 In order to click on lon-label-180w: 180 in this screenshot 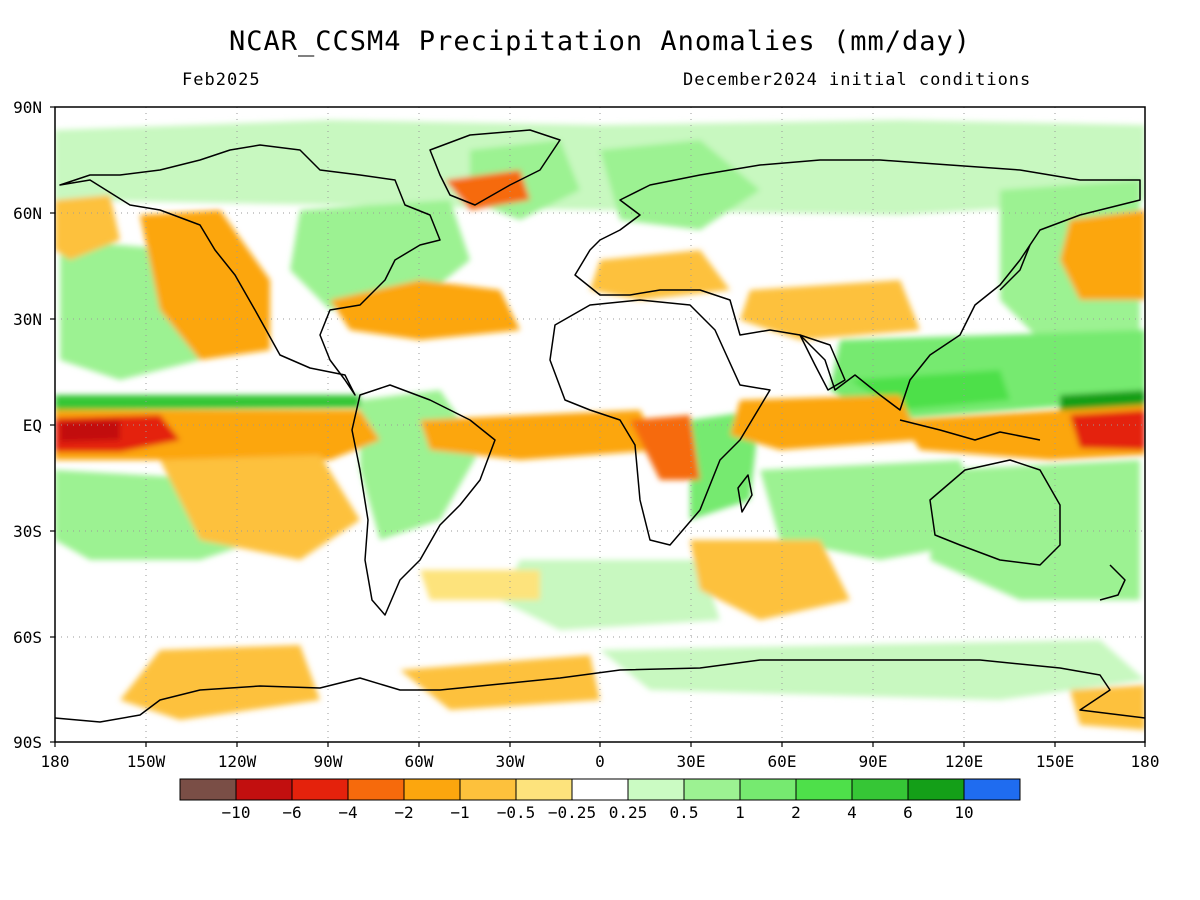, I will do `click(55, 761)`.